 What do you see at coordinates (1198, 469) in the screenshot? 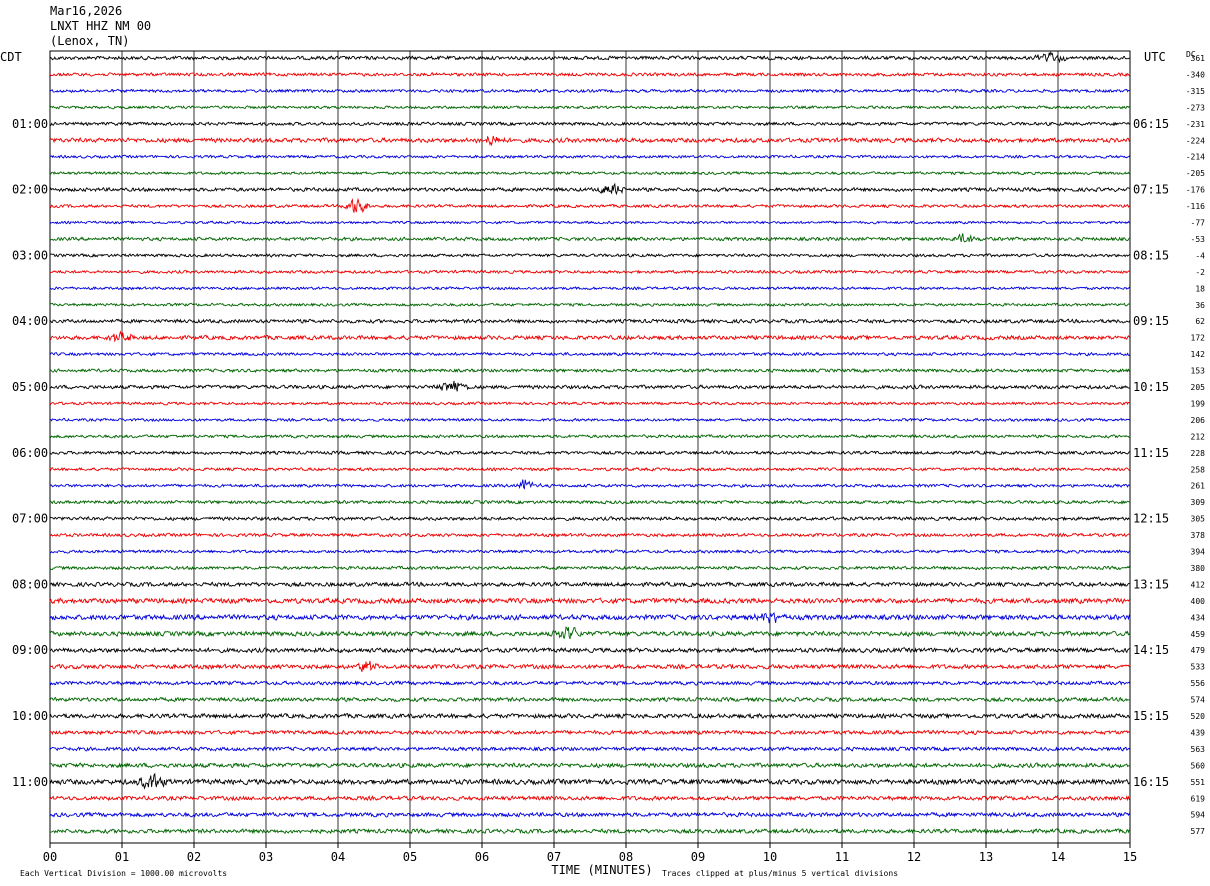
I see `dc-offset-label: 258` at bounding box center [1198, 469].